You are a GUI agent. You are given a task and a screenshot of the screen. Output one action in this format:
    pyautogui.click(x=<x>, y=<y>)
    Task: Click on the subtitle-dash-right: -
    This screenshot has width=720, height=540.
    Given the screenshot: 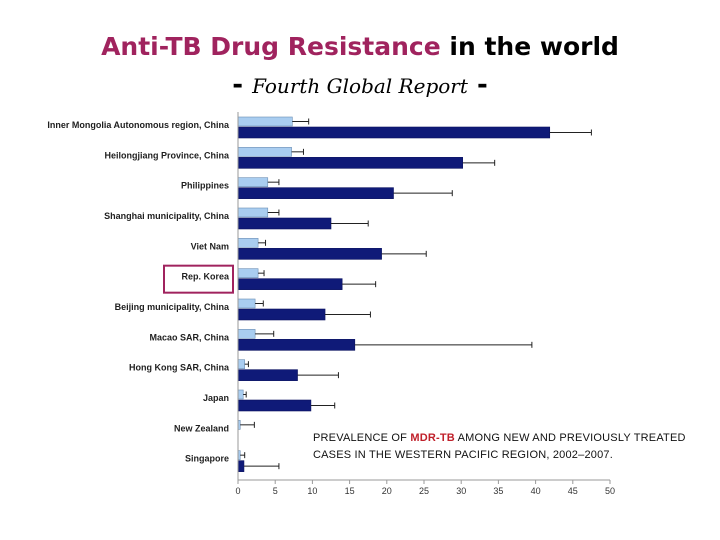 What is the action you would take?
    pyautogui.click(x=477, y=85)
    